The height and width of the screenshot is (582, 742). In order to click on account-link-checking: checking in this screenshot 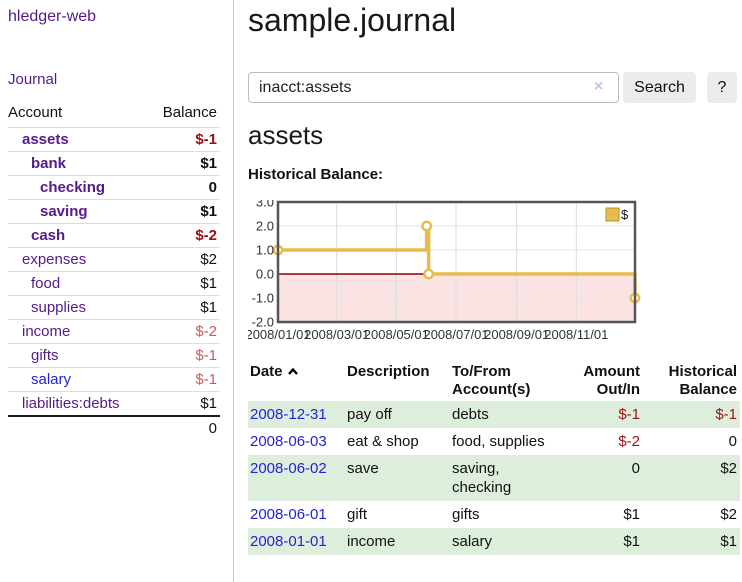, I will do `click(73, 187)`.